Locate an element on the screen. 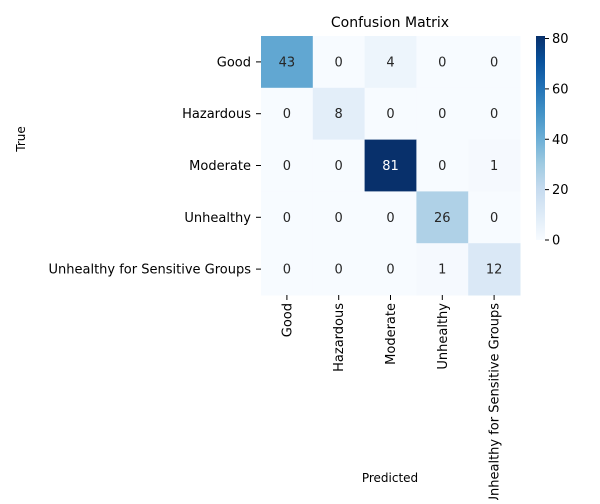 The width and height of the screenshot is (600, 504). colorbar-tick-label: 0 is located at coordinates (556, 241).